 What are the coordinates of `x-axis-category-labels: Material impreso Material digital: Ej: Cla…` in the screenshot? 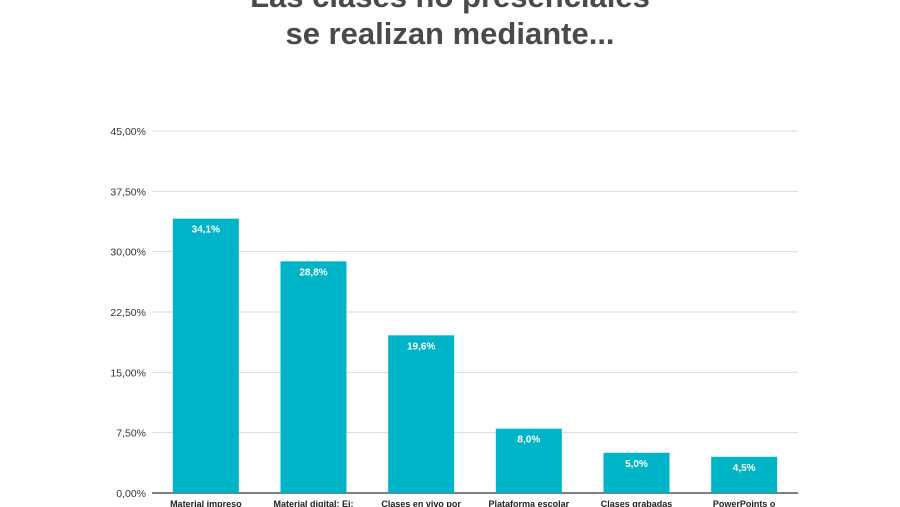 It's located at (473, 503).